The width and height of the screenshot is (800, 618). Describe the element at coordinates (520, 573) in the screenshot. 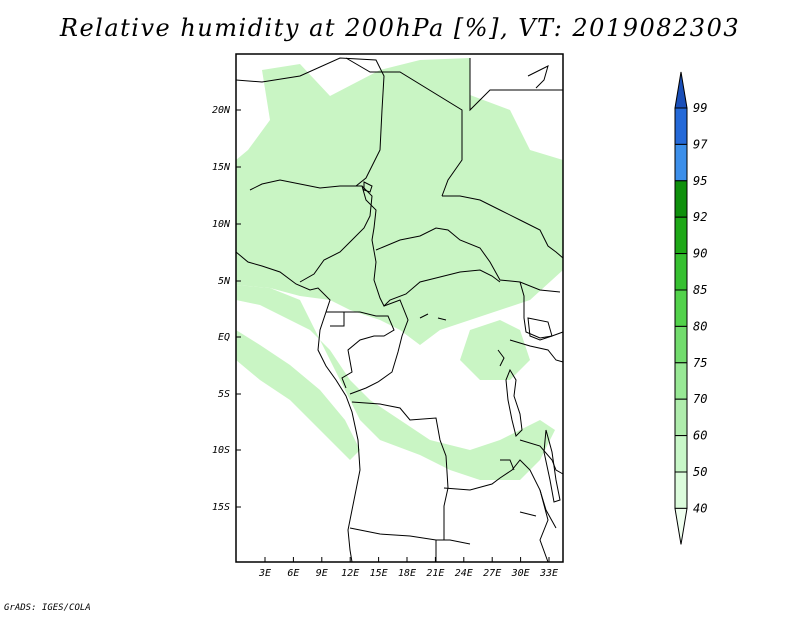

I see `lon-label: 30E` at that location.